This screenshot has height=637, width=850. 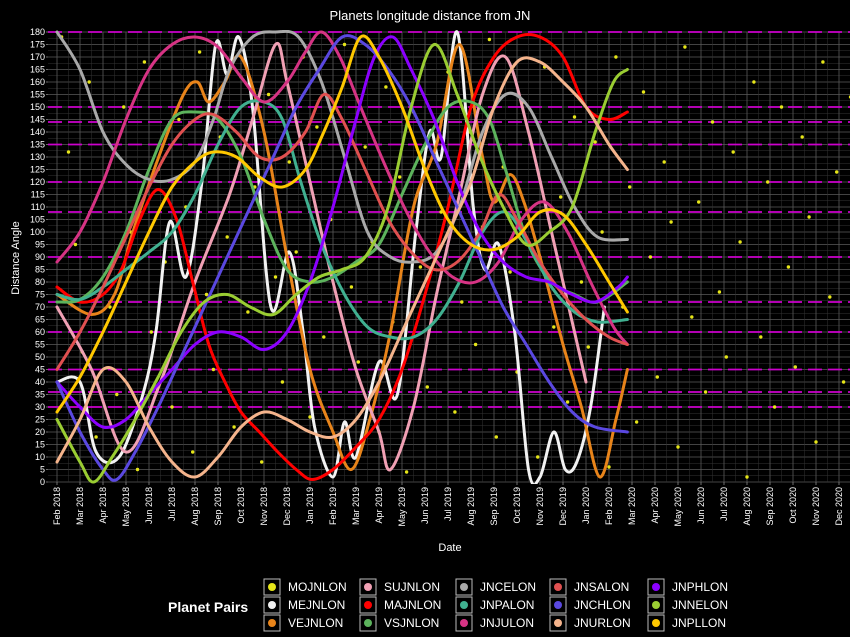 What do you see at coordinates (37, 120) in the screenshot?
I see `y-tick-label: 145` at bounding box center [37, 120].